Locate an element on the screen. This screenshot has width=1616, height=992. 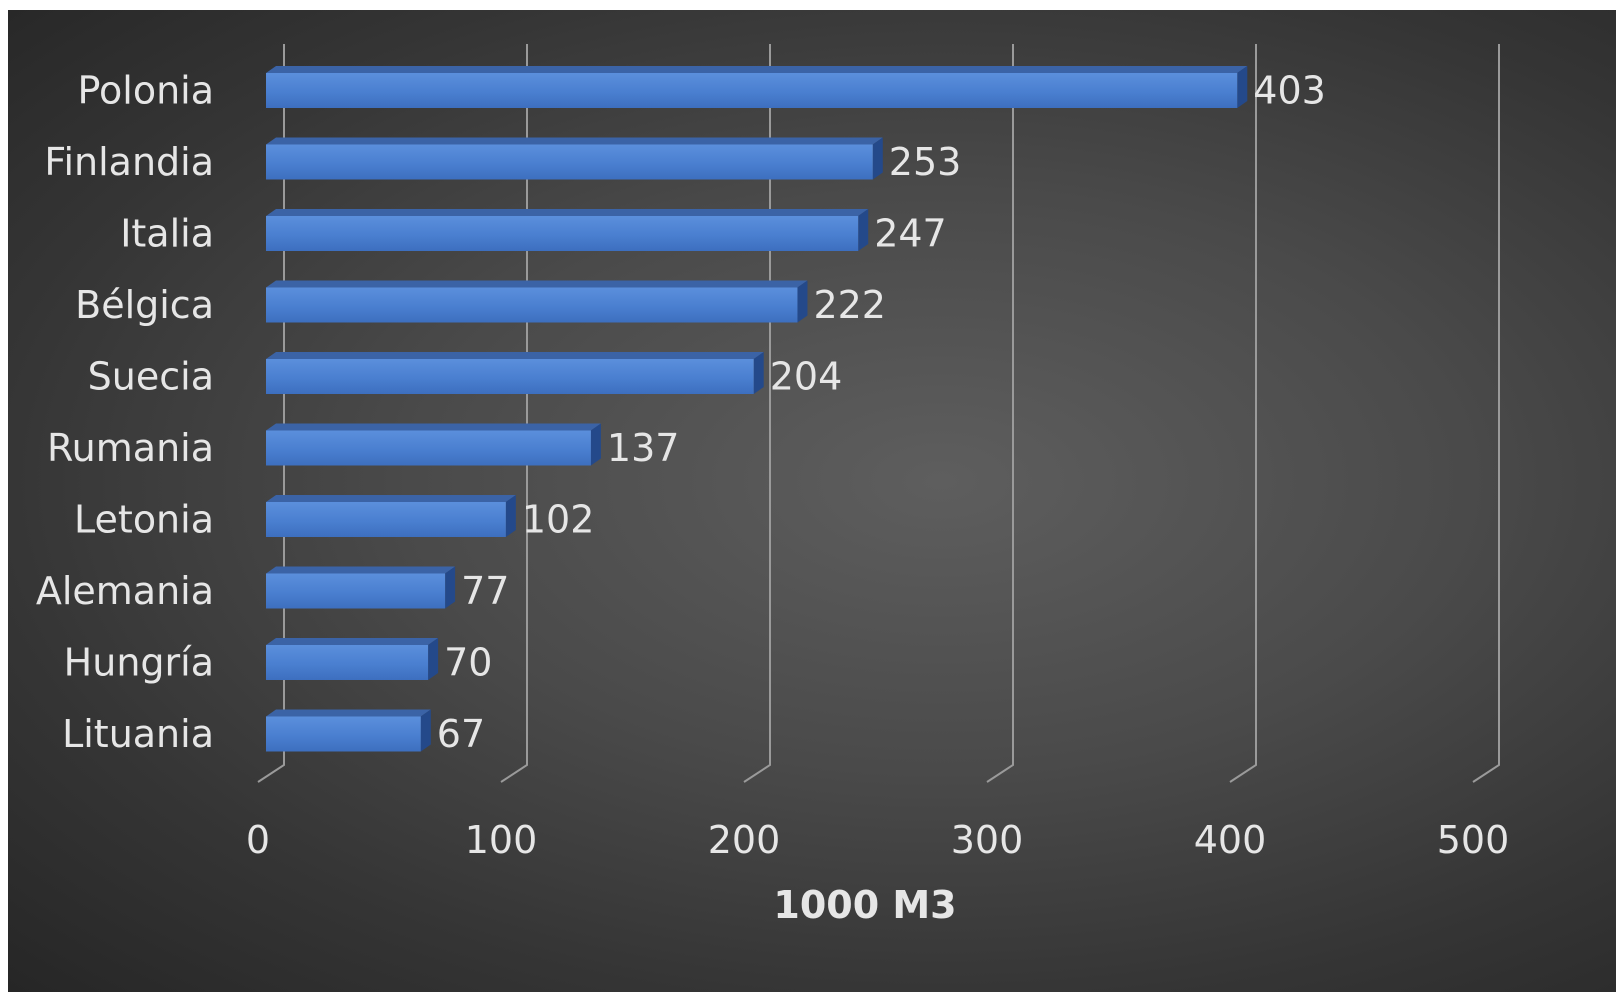
data-label: 403 is located at coordinates (1289, 91).